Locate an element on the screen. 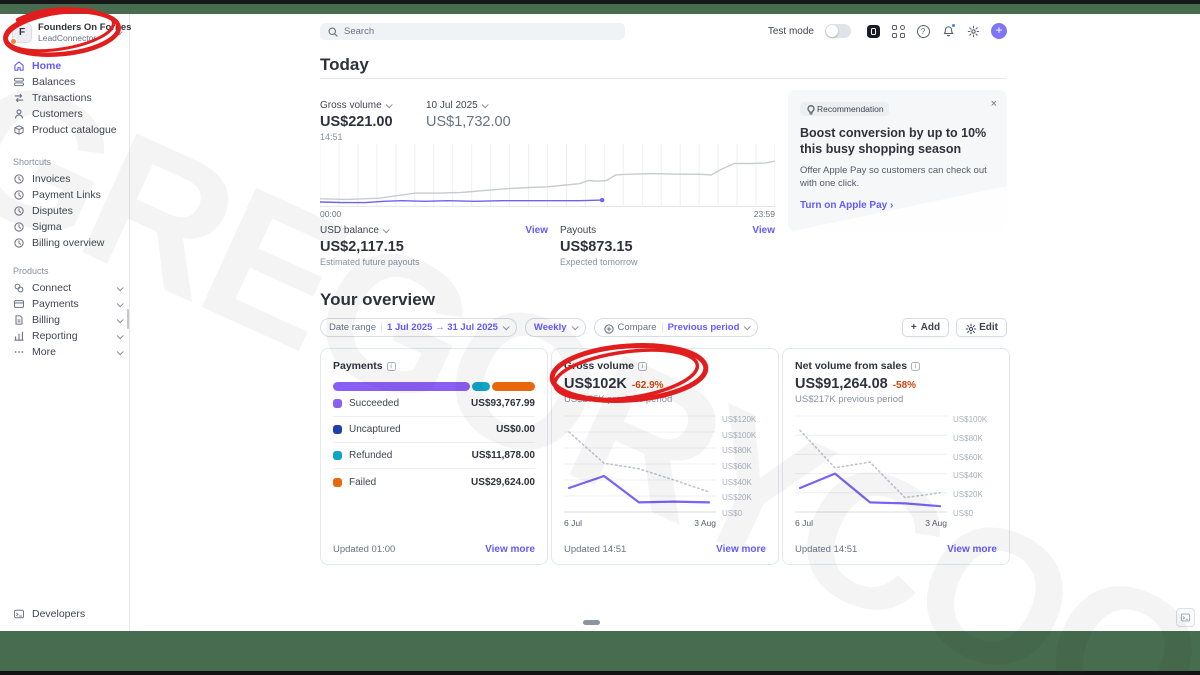 Image resolution: width=1200 pixels, height=675 pixels. gross-volume-selector: Gross volume is located at coordinates (356, 105).